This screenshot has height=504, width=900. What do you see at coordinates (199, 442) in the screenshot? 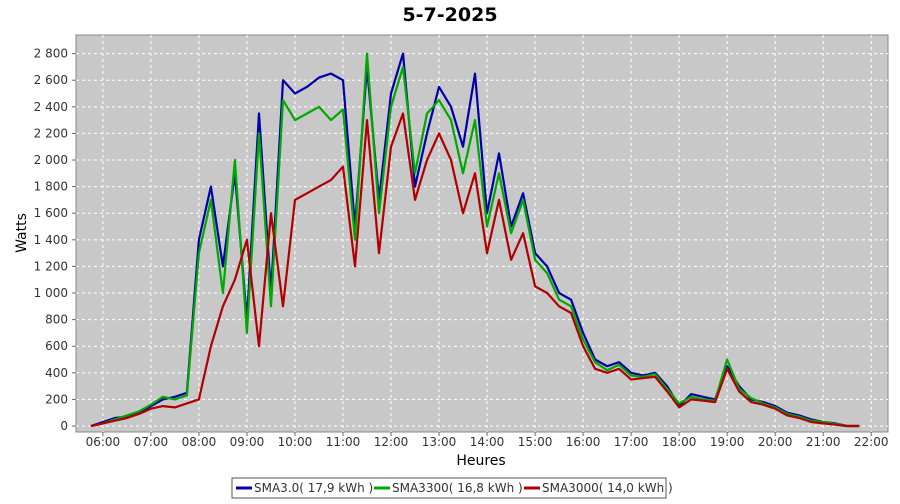
I see `x-tick-label: 08:00` at bounding box center [199, 442].